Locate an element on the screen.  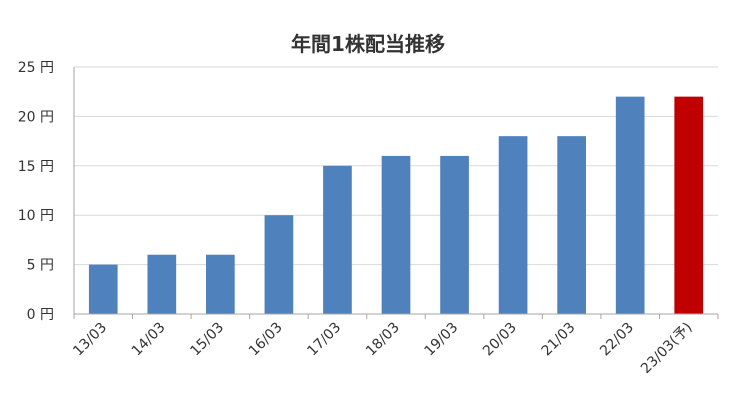
bar-19/03 is located at coordinates (454, 234).